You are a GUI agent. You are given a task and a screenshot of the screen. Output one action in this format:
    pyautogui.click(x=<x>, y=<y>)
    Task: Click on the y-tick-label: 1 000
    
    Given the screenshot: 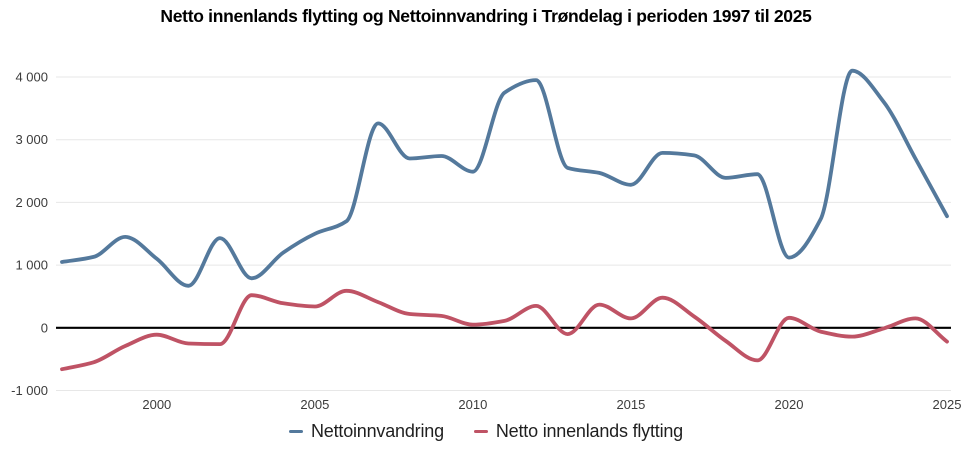 What is the action you would take?
    pyautogui.click(x=31, y=265)
    